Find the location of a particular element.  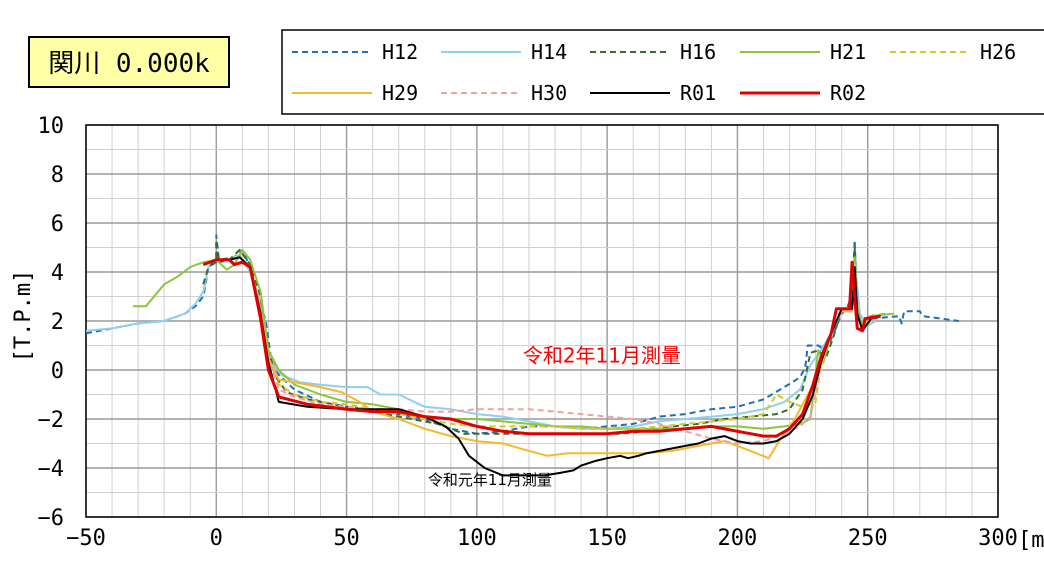

y-tick-label: 6 is located at coordinates (57, 224).